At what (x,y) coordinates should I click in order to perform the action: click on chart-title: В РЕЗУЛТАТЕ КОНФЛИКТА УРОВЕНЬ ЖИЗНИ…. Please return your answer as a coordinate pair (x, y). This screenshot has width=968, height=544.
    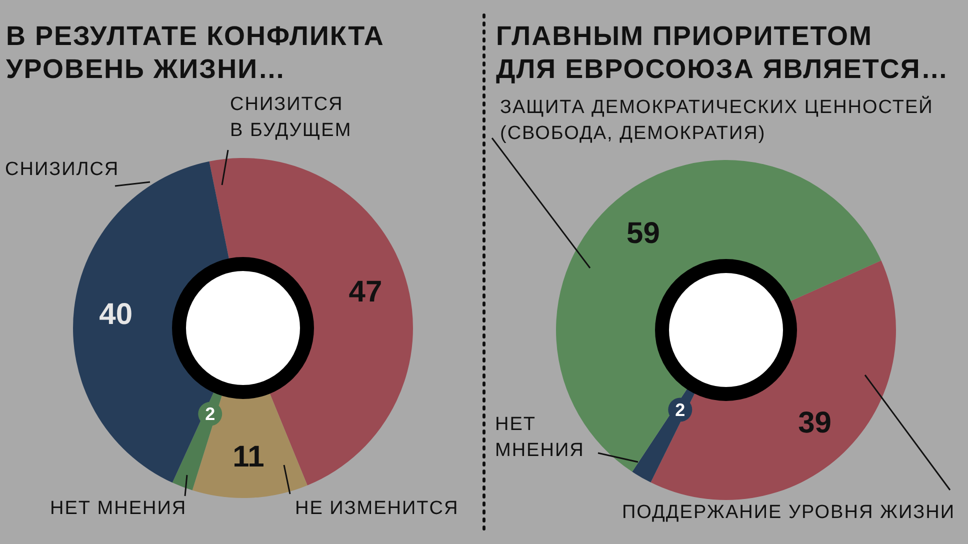
    Looking at the image, I should click on (195, 52).